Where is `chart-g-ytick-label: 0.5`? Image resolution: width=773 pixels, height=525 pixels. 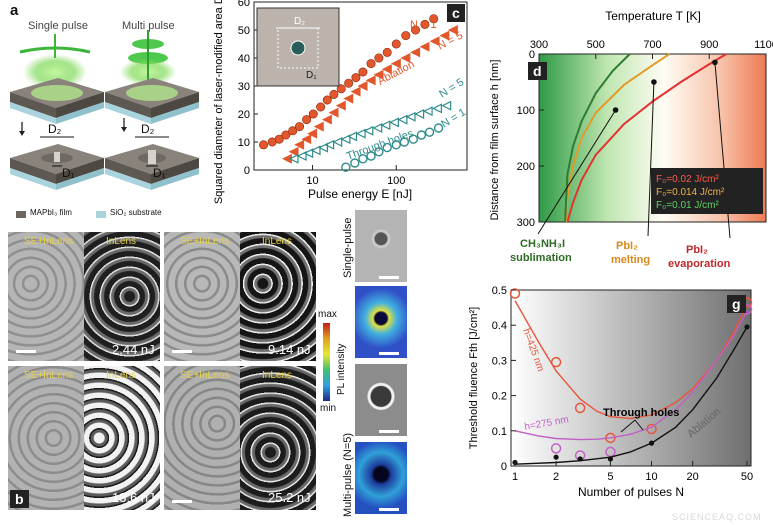 chart-g-ytick-label: 0.5 is located at coordinates (499, 291).